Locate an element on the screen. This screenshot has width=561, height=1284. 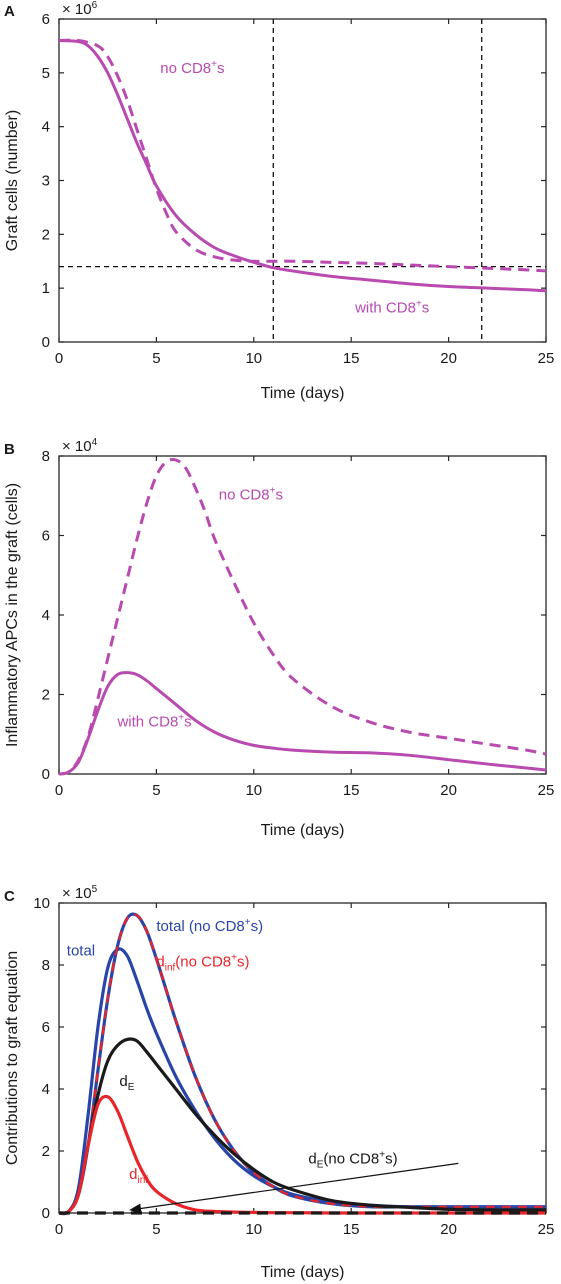
annotation-base: total is located at coordinates (81, 951).